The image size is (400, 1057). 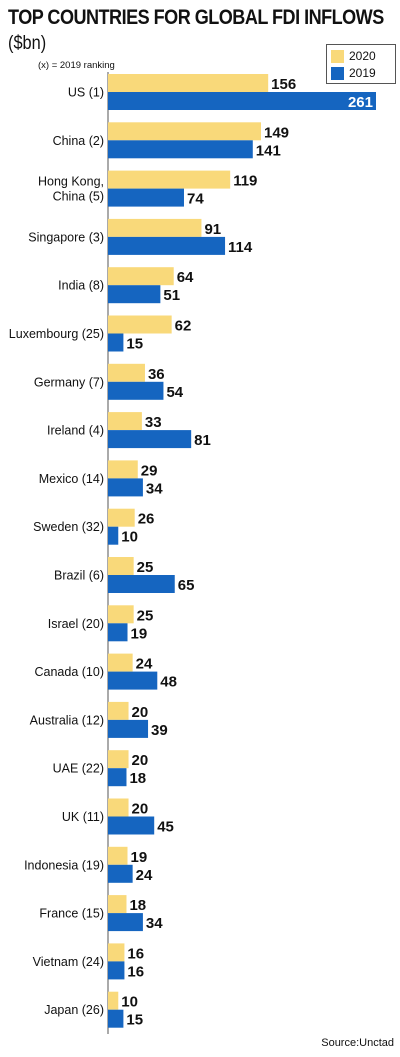 What do you see at coordinates (165, 827) in the screenshot?
I see `data-label-2019: 45` at bounding box center [165, 827].